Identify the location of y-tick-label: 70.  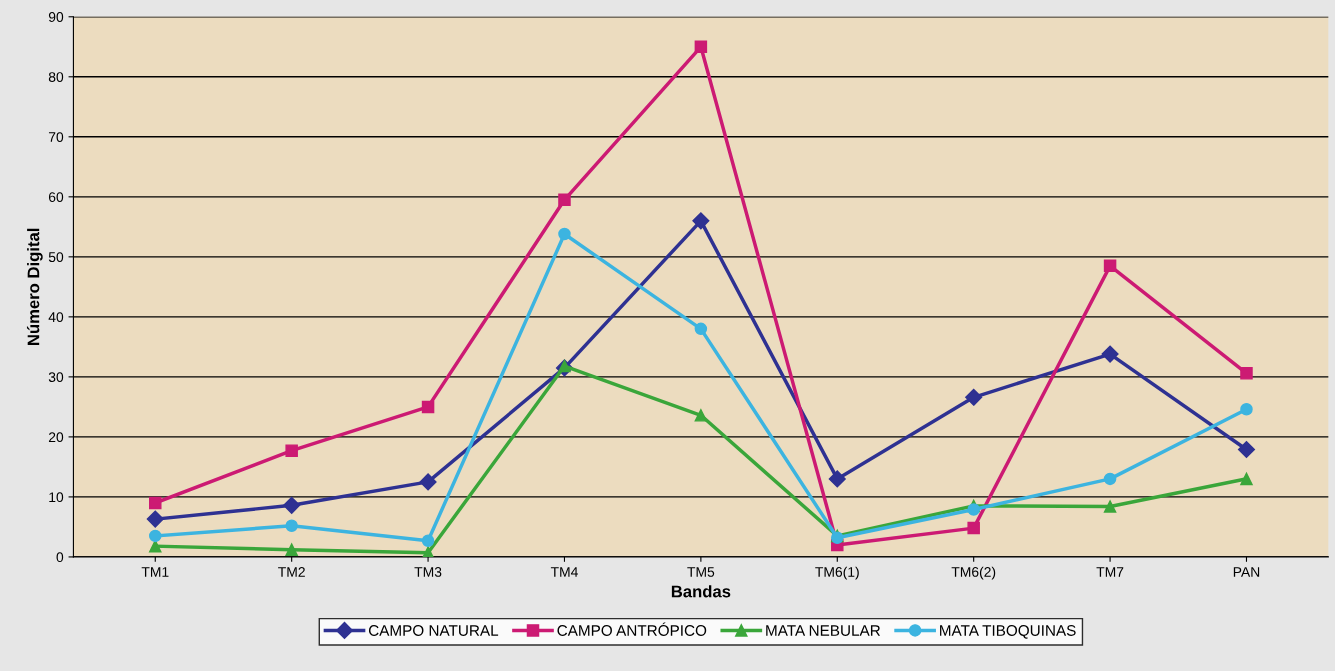
(56, 137).